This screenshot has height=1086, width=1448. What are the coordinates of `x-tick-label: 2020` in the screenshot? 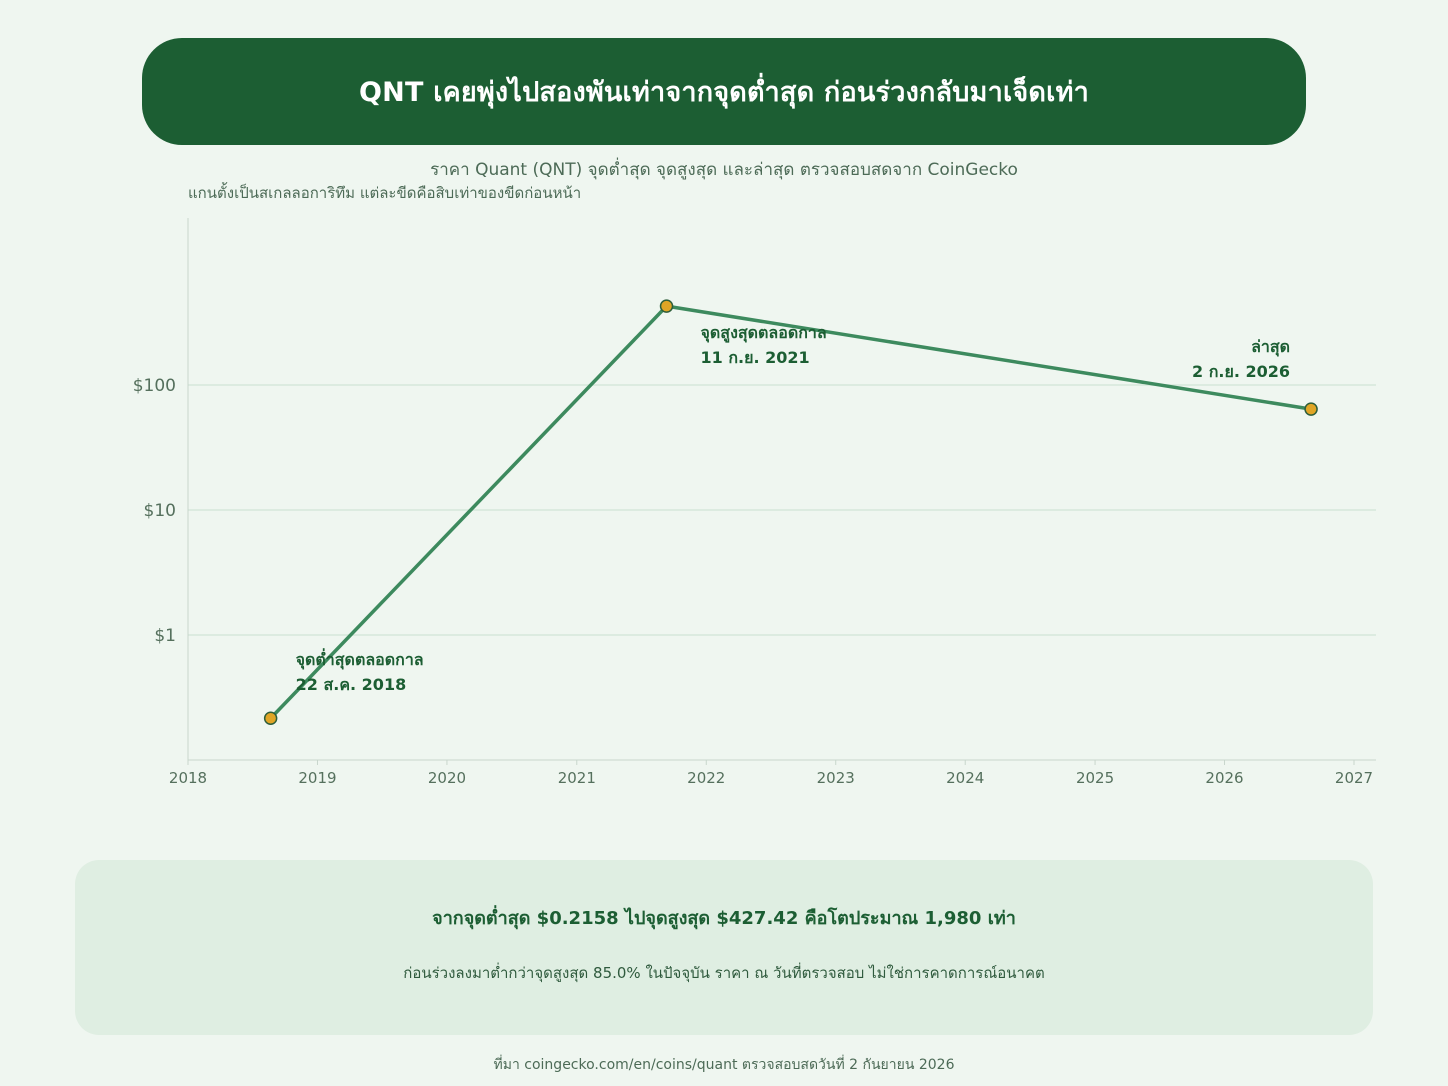 It's located at (447, 778).